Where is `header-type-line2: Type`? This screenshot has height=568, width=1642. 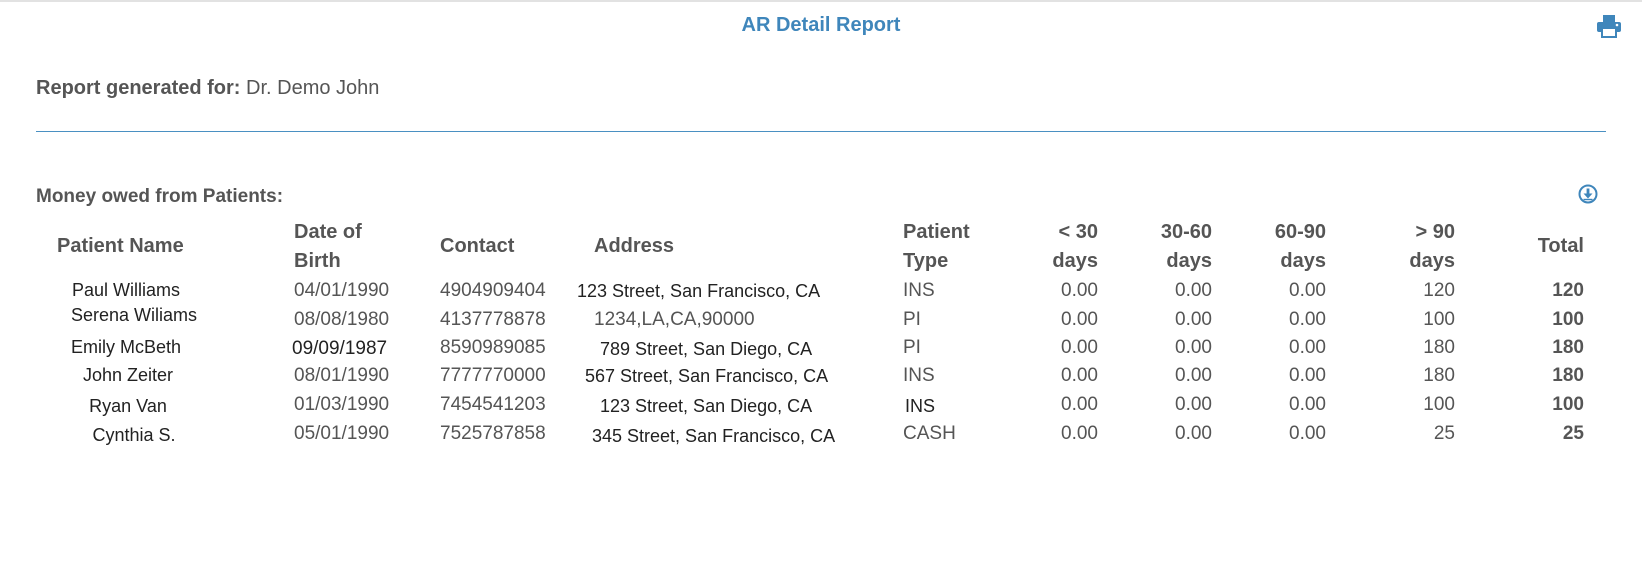 header-type-line2: Type is located at coordinates (926, 261).